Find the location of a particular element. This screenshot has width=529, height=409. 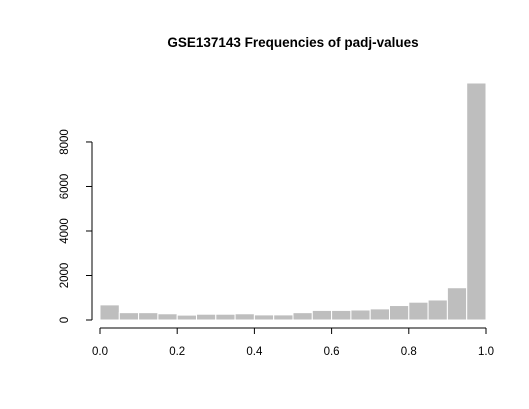

x-tick-label: 0.4 is located at coordinates (254, 352).